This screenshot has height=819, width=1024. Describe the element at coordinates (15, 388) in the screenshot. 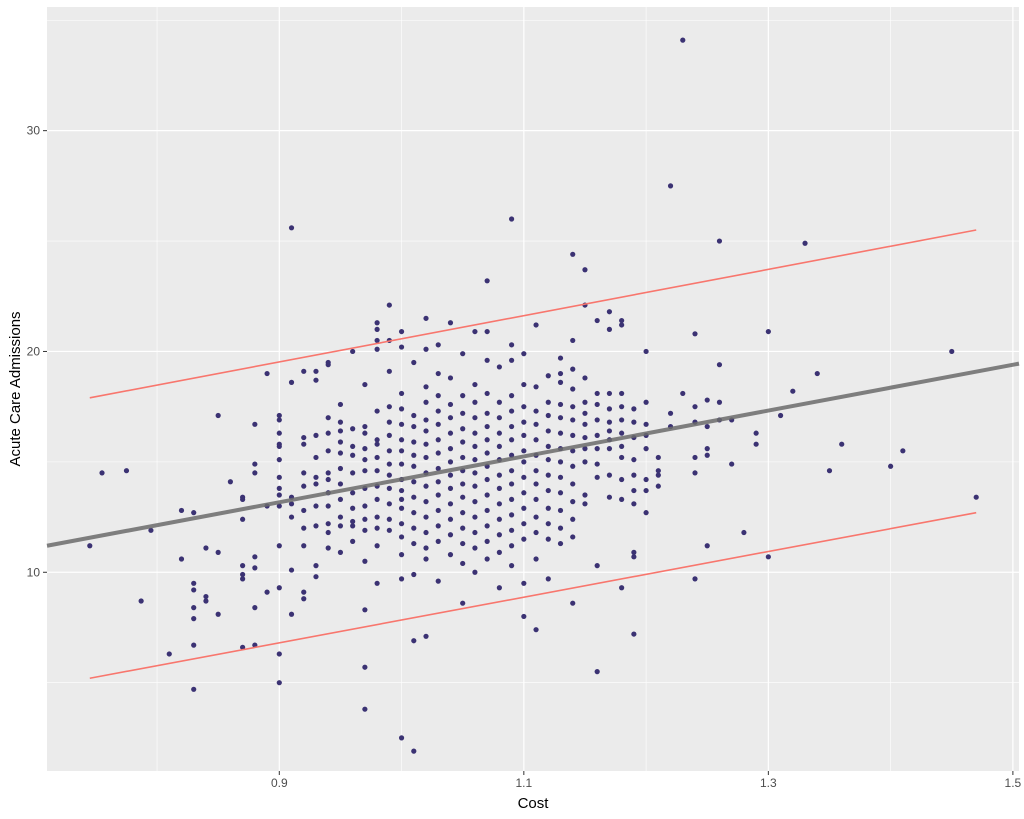

I see `y-axis-title: Acute Care Admissions` at that location.